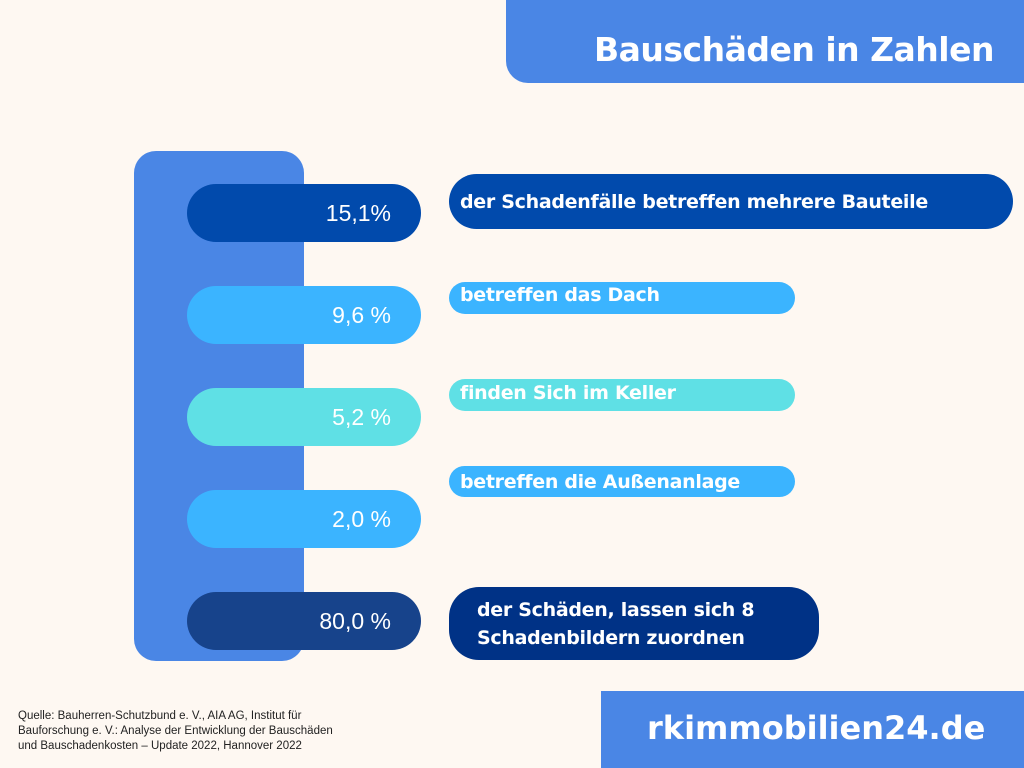 The image size is (1024, 768). What do you see at coordinates (794, 49) in the screenshot?
I see `page-title: Bauschäden in Zahlen` at bounding box center [794, 49].